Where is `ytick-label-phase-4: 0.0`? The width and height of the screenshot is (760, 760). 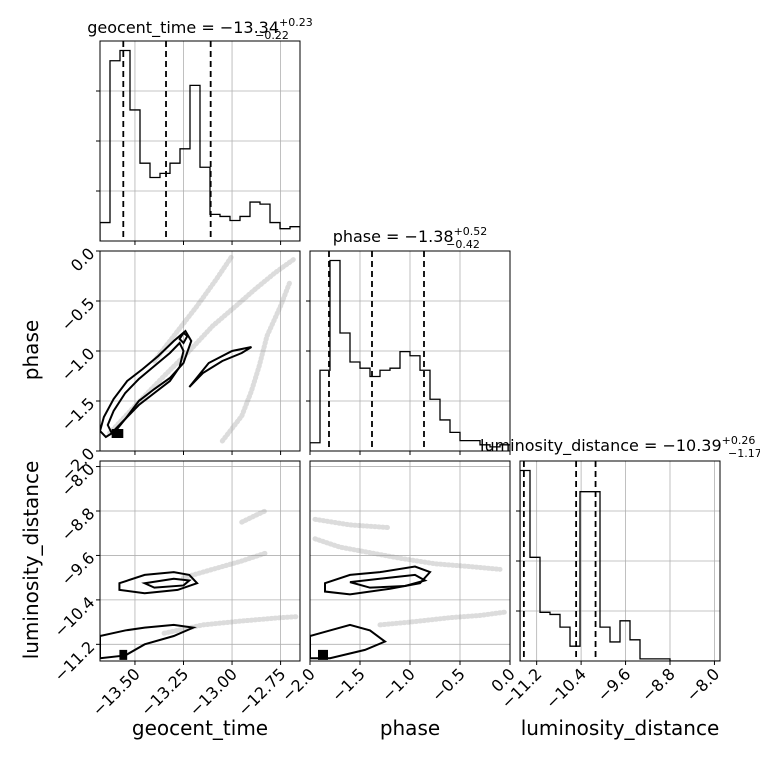
ytick-label-phase-4: 0.0 is located at coordinates (82, 259).